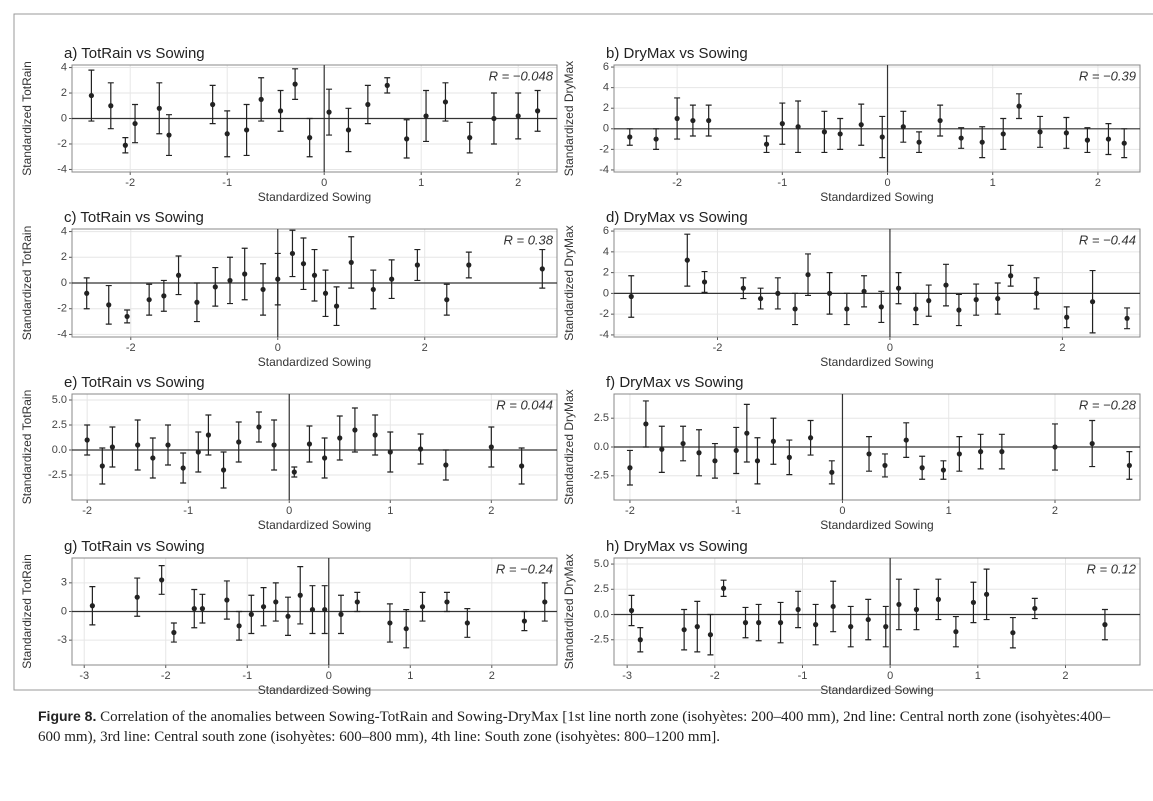 This screenshot has width=1153, height=801. Describe the element at coordinates (134, 382) in the screenshot. I see `chart-title: e) TotRain vs Sowing` at that location.